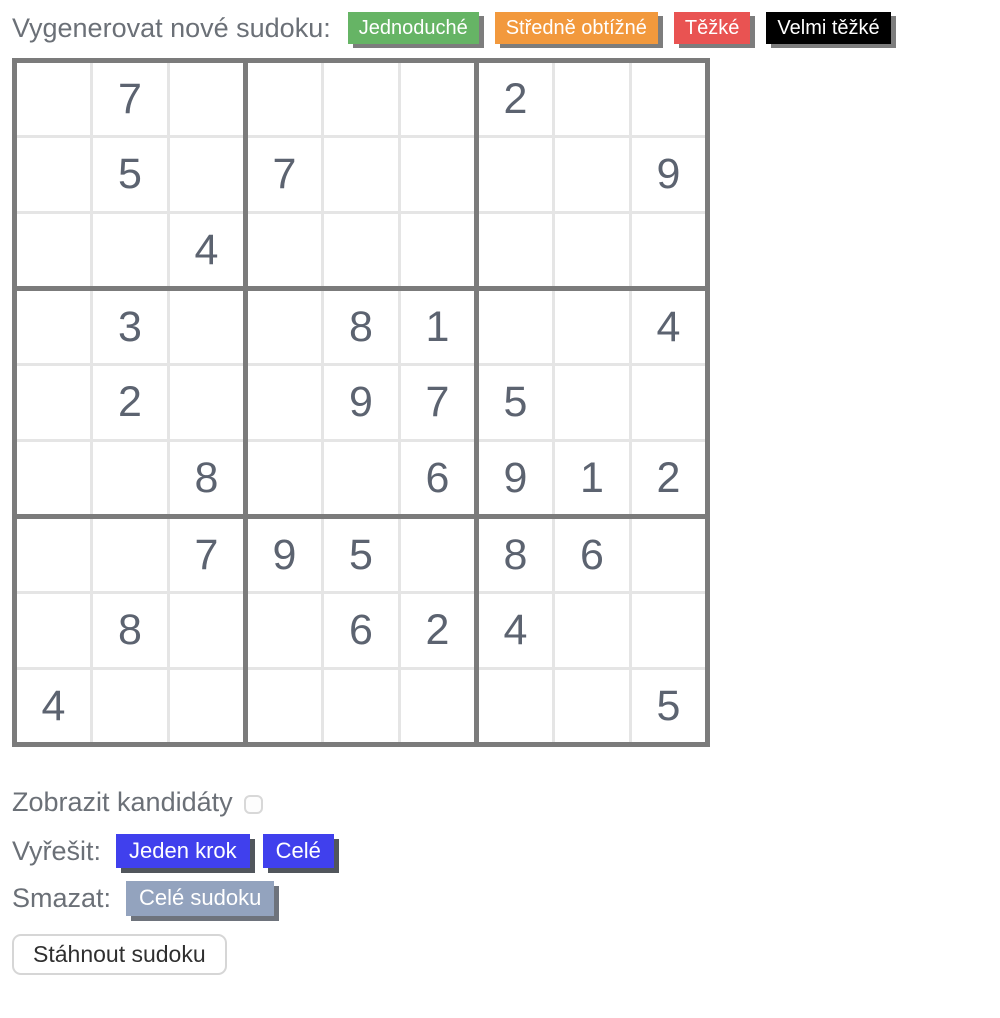  I want to click on solve-row: Vyřešit: Jeden krok Celé, so click(506, 851).